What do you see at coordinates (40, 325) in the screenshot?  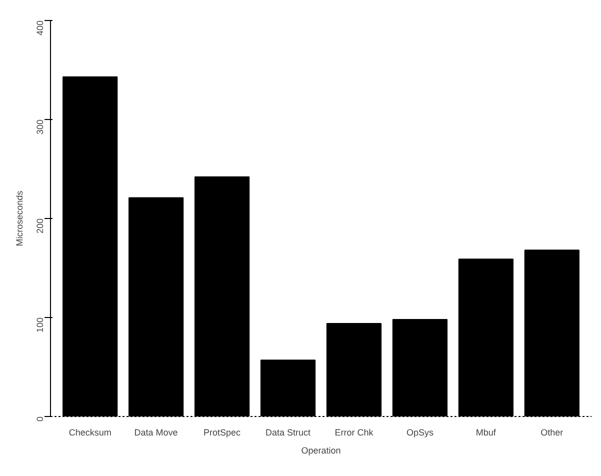 I see `y-tick-label: 100` at bounding box center [40, 325].